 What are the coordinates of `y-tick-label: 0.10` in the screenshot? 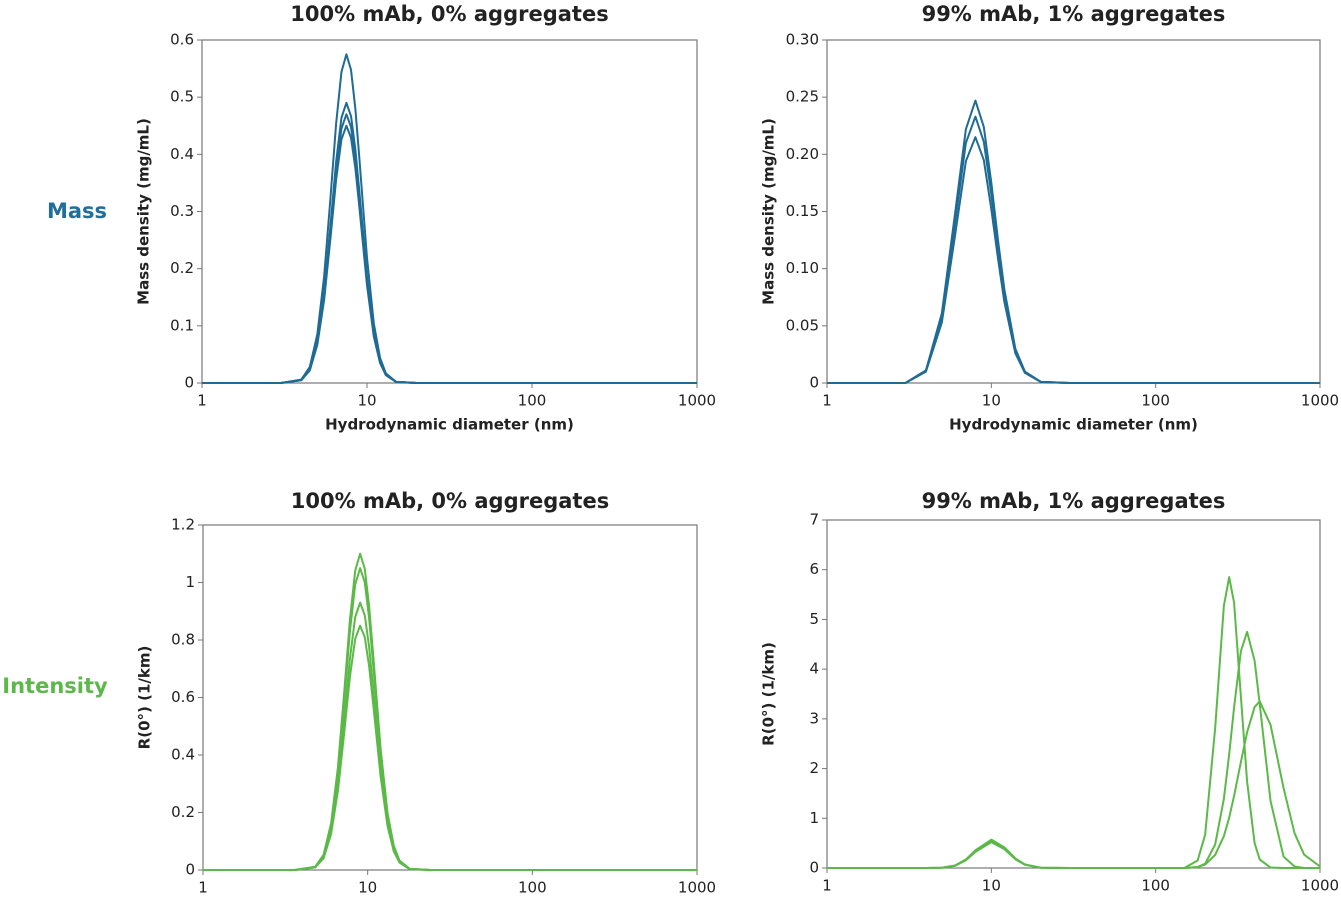 It's located at (802, 268).